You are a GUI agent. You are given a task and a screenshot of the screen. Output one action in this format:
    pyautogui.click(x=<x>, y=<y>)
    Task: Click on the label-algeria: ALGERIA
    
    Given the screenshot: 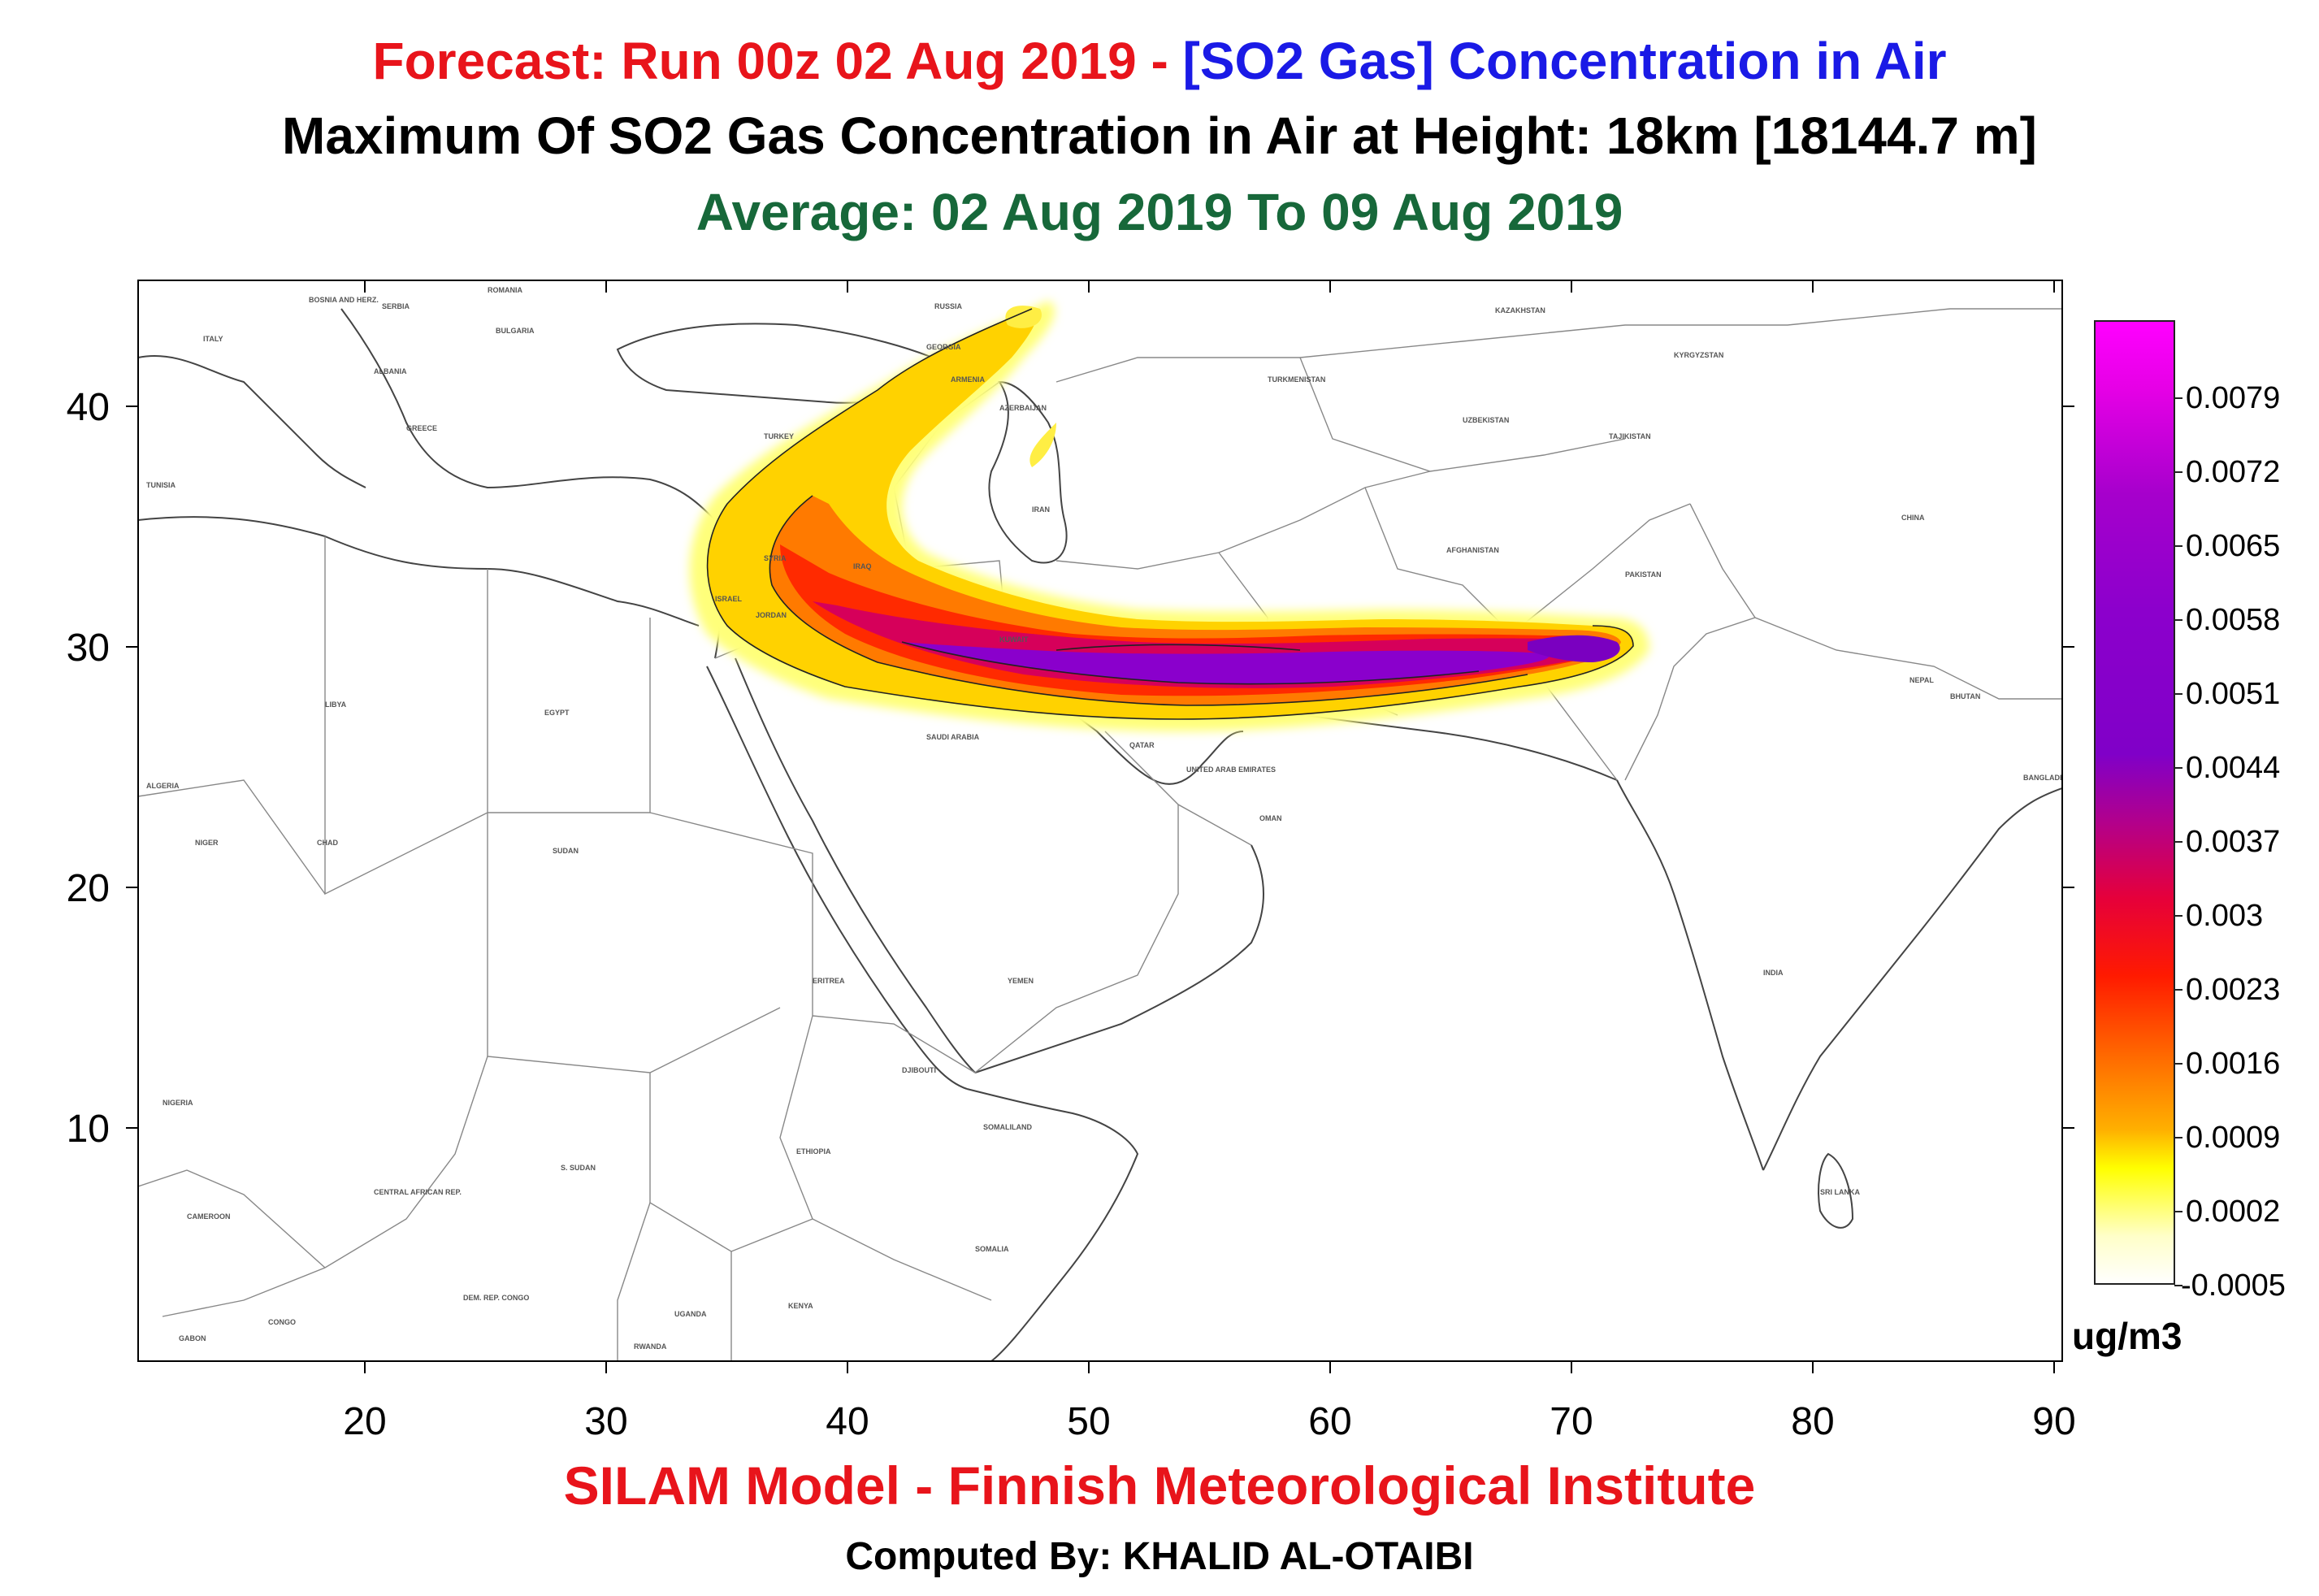 What is the action you would take?
    pyautogui.click(x=163, y=786)
    